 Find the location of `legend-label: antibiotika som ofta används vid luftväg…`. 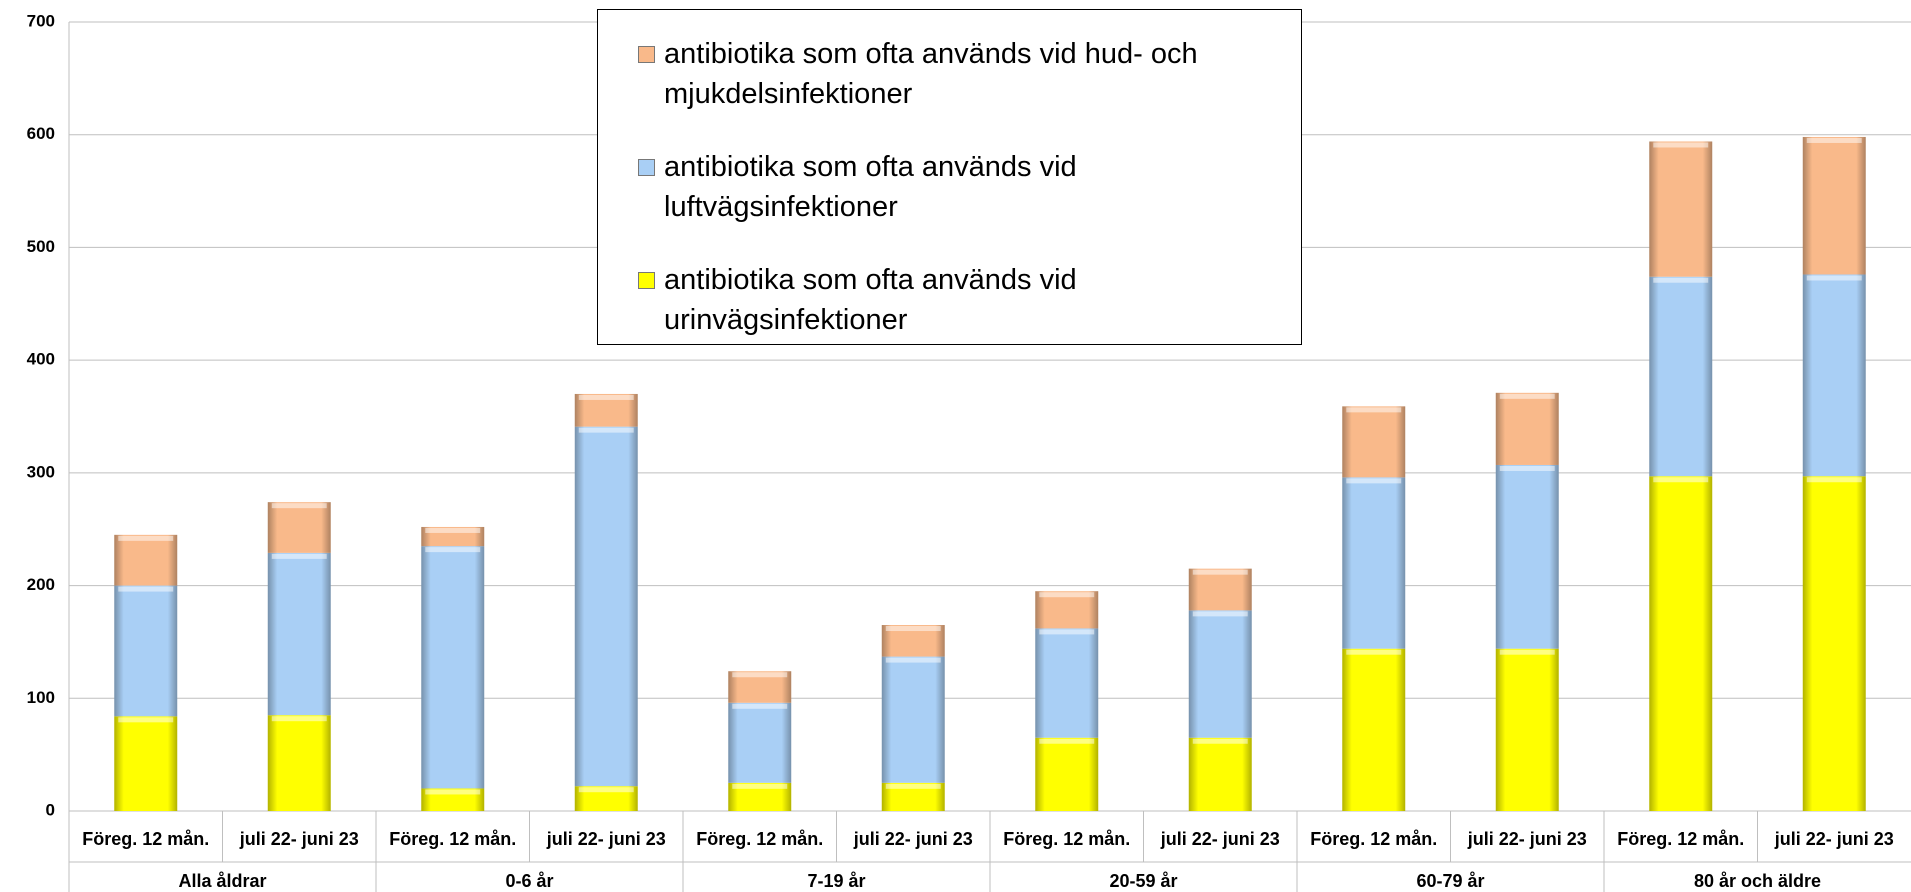

legend-label: antibiotika som ofta används vid luftväg… is located at coordinates (870, 187).